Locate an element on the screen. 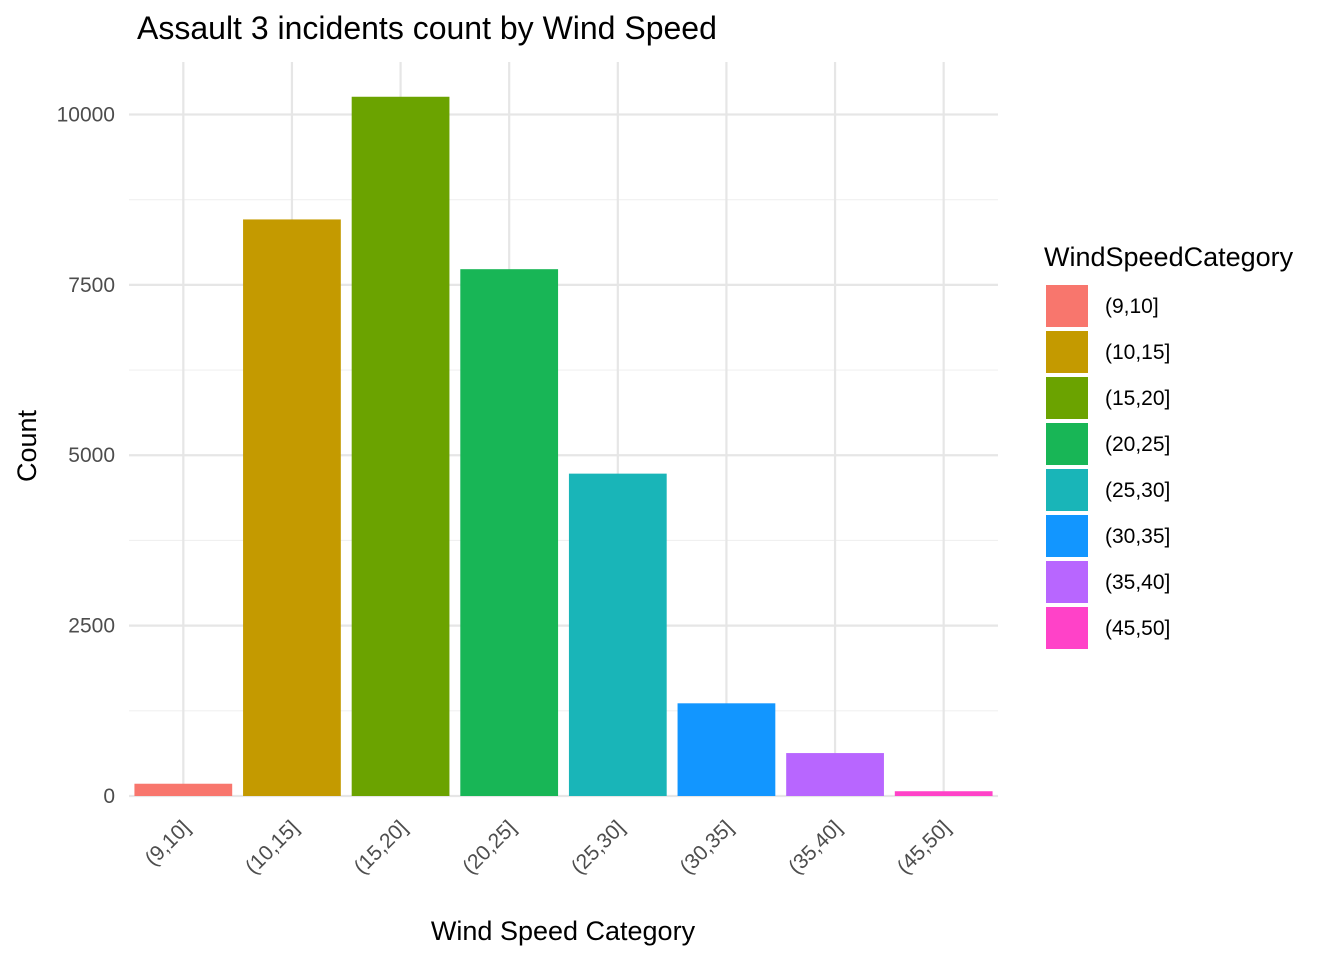 This screenshot has height=960, width=1344. legend-item: (25,30] is located at coordinates (1108, 490).